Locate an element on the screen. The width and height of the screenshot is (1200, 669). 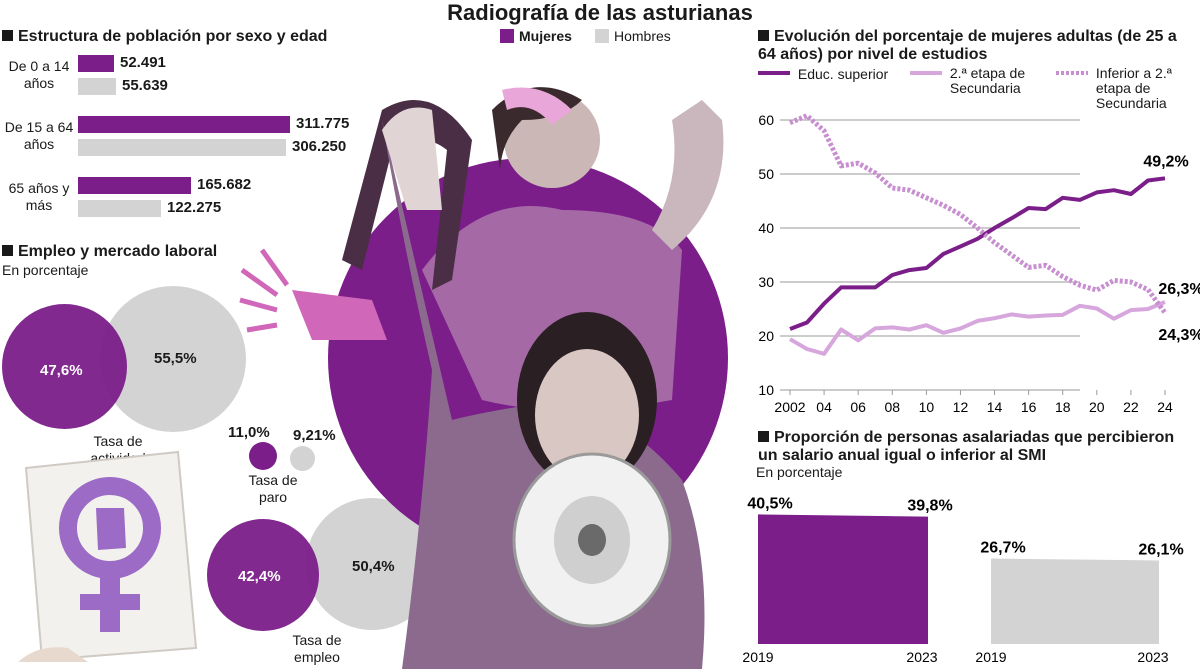
end-label-inferior: 24,3% is located at coordinates (1179, 335).